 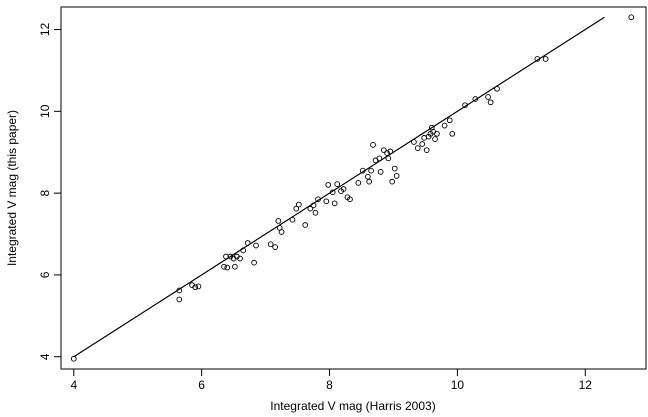 What do you see at coordinates (458, 385) in the screenshot?
I see `x-tick-label: 10` at bounding box center [458, 385].